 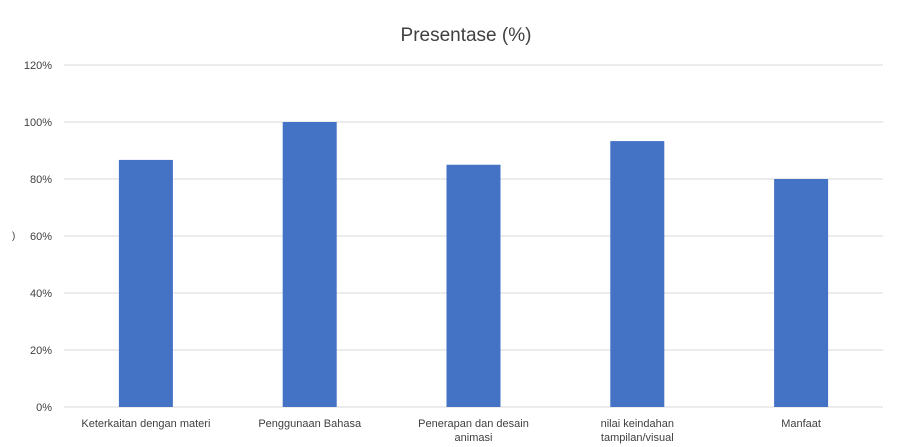 I want to click on y-tick-label: 100%, so click(x=38, y=123).